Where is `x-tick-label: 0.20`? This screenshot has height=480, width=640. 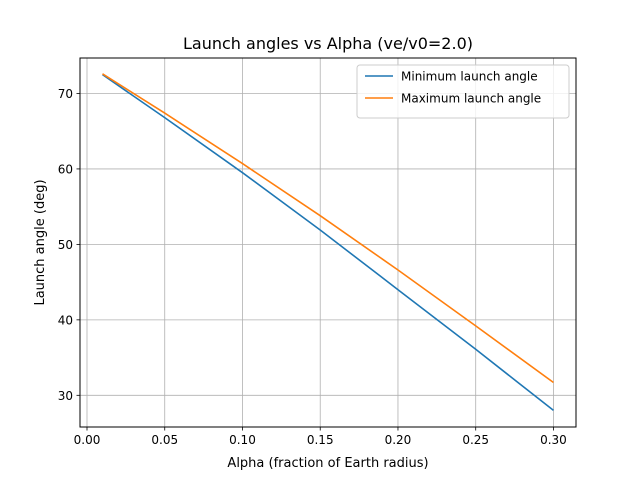 x-tick-label: 0.20 is located at coordinates (398, 440).